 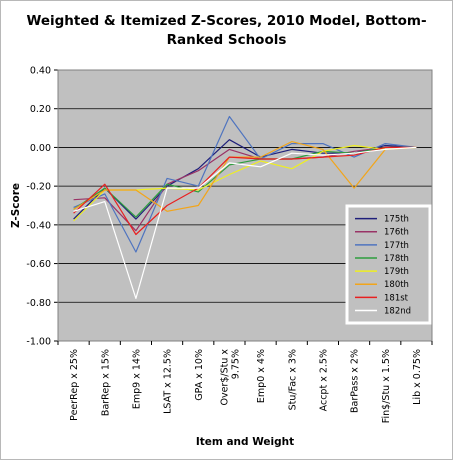 I want to click on x-tick-label: BarRep x 15%, so click(x=105, y=382).